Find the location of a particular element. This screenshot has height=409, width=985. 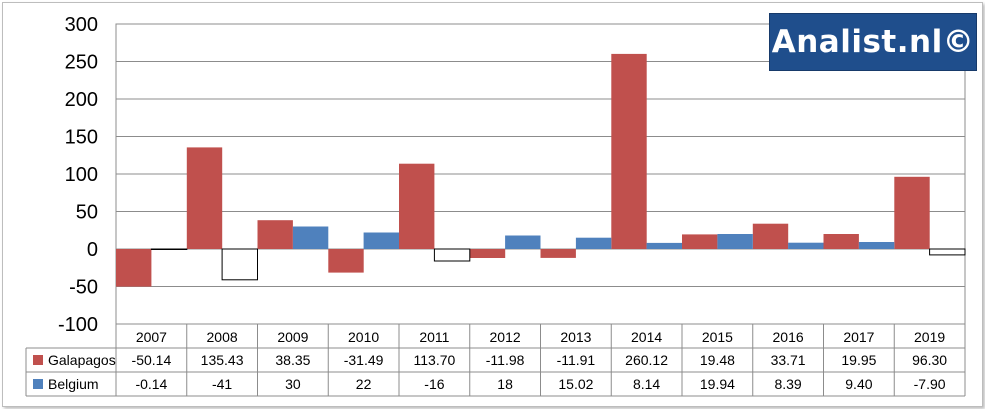

data-label: 15.02 is located at coordinates (575, 384).